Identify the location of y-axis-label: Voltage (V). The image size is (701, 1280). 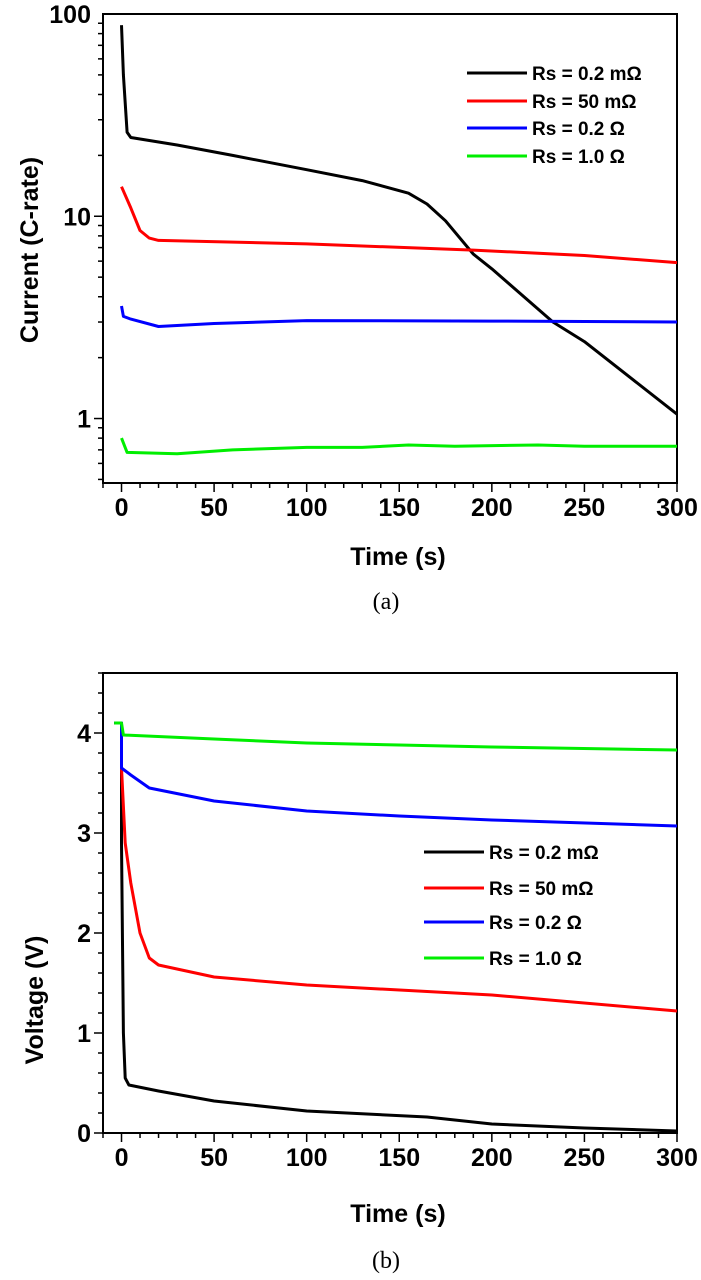
(35, 1000).